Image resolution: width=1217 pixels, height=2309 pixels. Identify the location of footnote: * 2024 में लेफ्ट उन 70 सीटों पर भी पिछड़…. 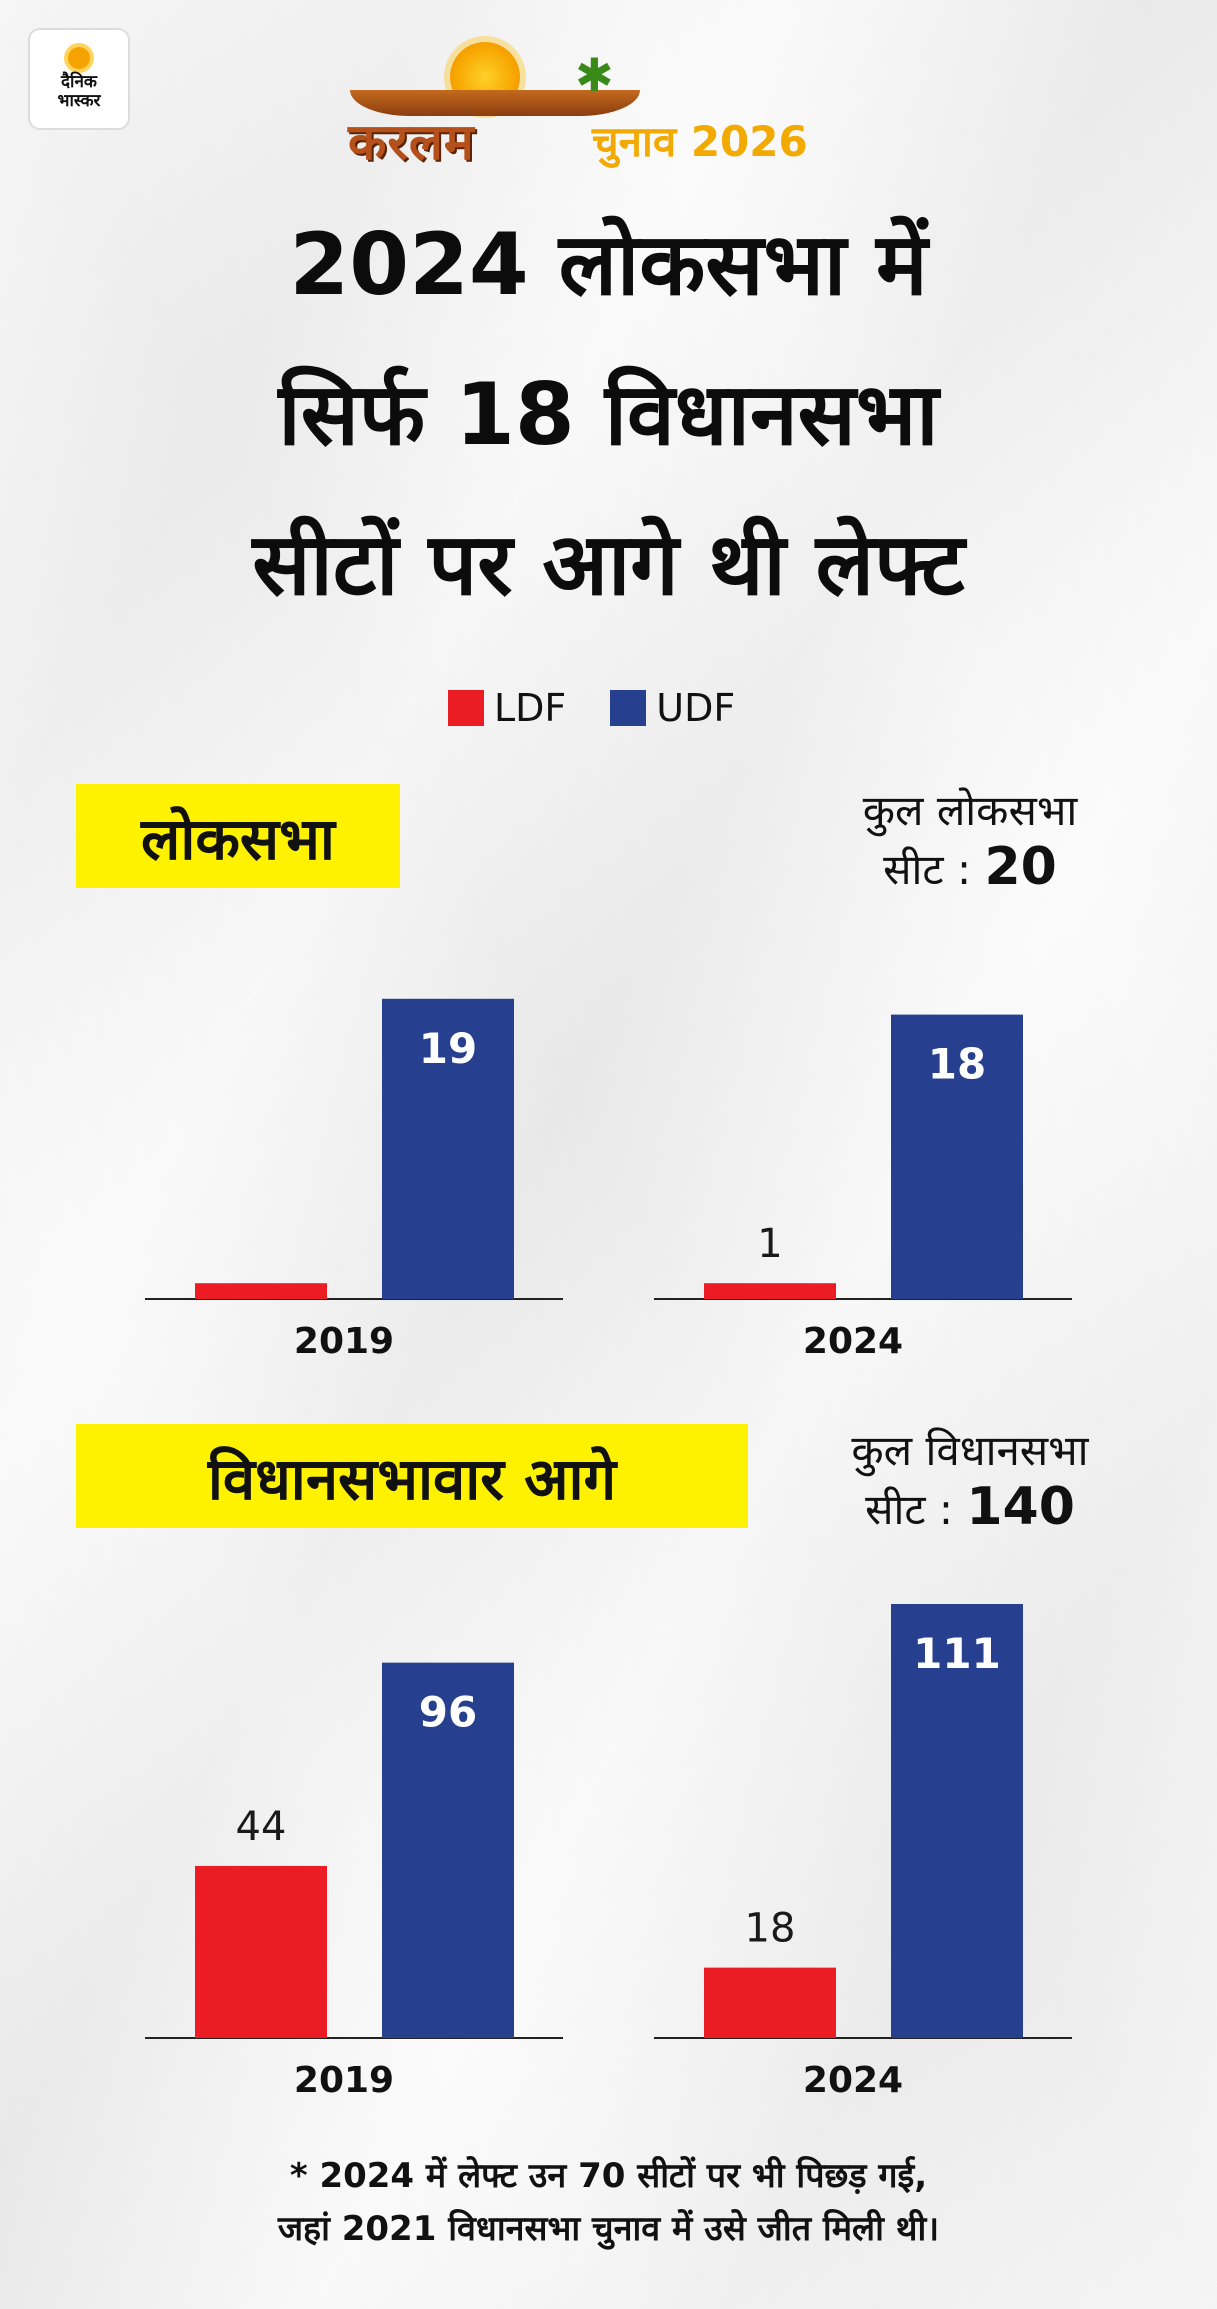
(608, 2202).